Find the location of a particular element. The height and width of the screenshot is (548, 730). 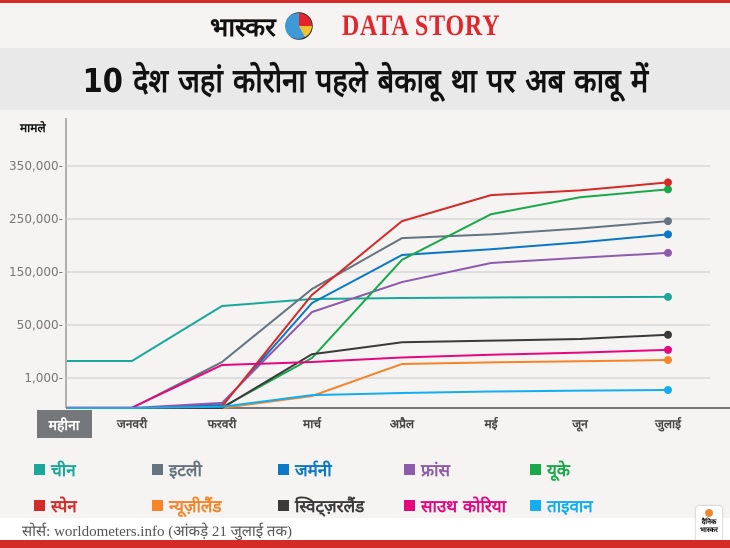

legend-item: इटली is located at coordinates (177, 469).